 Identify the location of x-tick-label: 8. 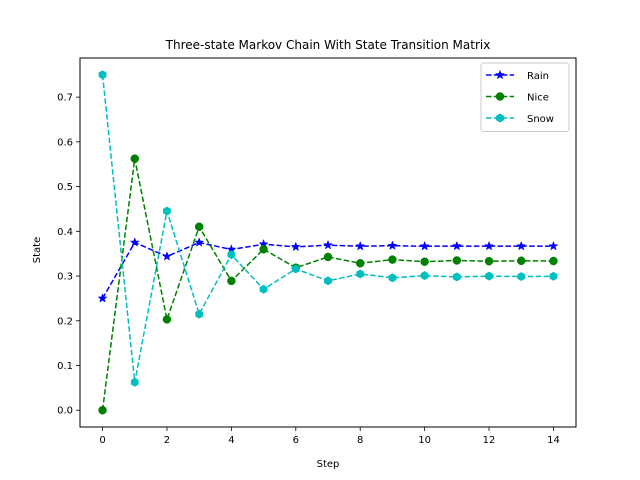
(360, 440).